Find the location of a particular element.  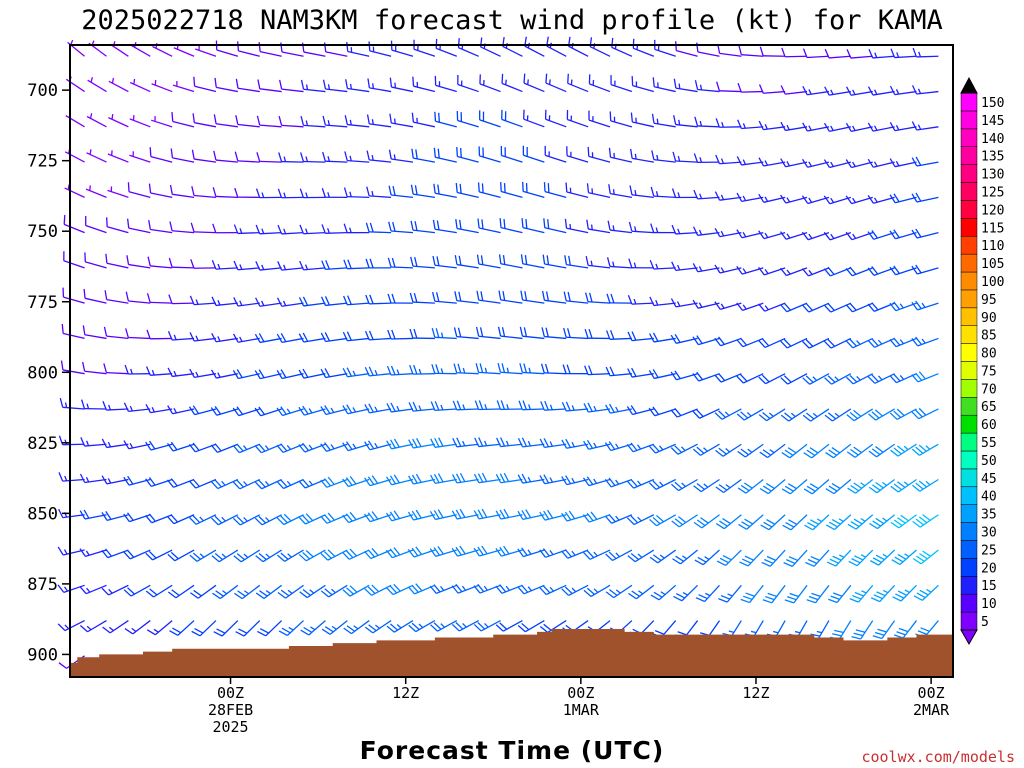

colorbar-label: 135 is located at coordinates (992, 157).